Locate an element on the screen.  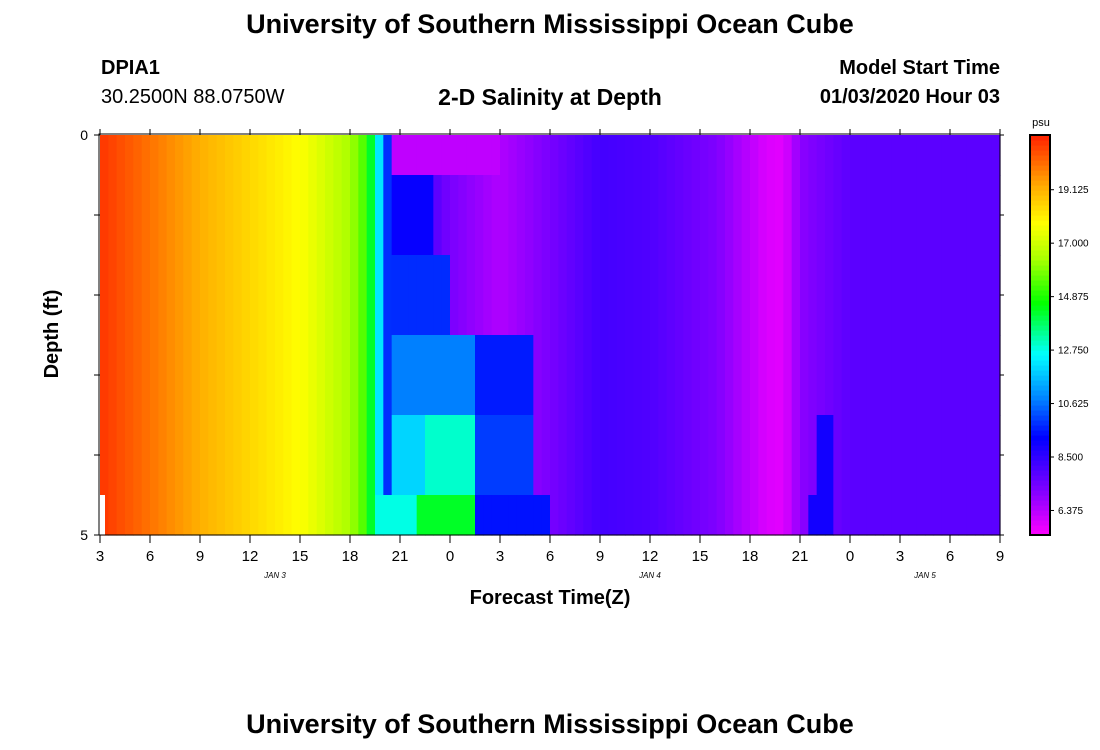
y-tick-label: 5 is located at coordinates (84, 535).